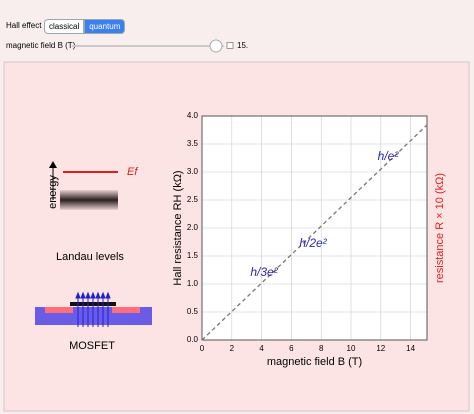 This screenshot has height=414, width=474. Describe the element at coordinates (193, 115) in the screenshot. I see `y-tick-label: 4.0` at that location.